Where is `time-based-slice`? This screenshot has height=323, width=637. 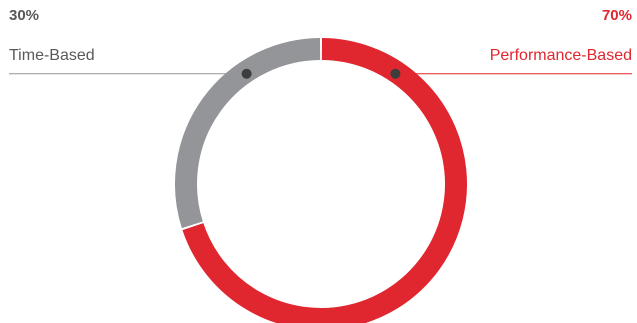
time-based-slice is located at coordinates (248, 133).